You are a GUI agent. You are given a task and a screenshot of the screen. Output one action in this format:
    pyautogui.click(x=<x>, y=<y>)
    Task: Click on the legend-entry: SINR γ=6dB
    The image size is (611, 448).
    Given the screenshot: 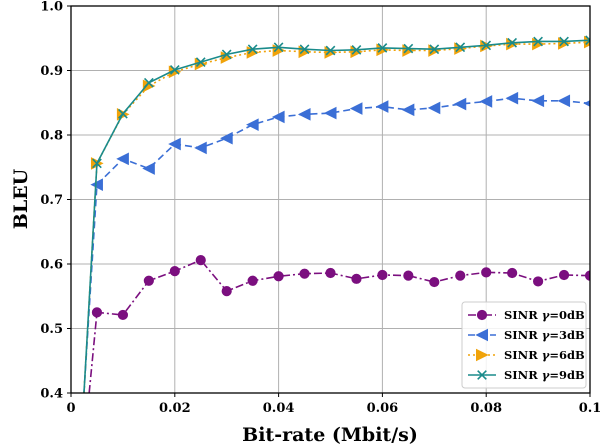 What is the action you would take?
    pyautogui.click(x=526, y=355)
    